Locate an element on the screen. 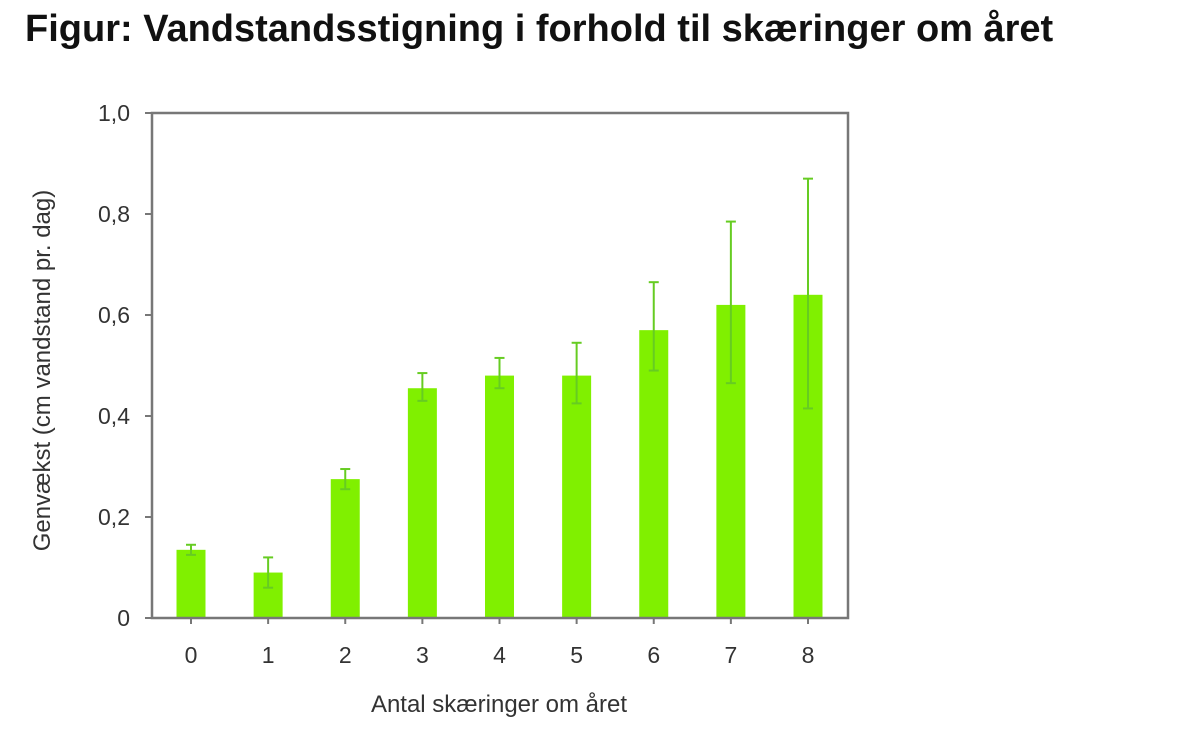  y-tick-label: 0,2 is located at coordinates (114, 517).